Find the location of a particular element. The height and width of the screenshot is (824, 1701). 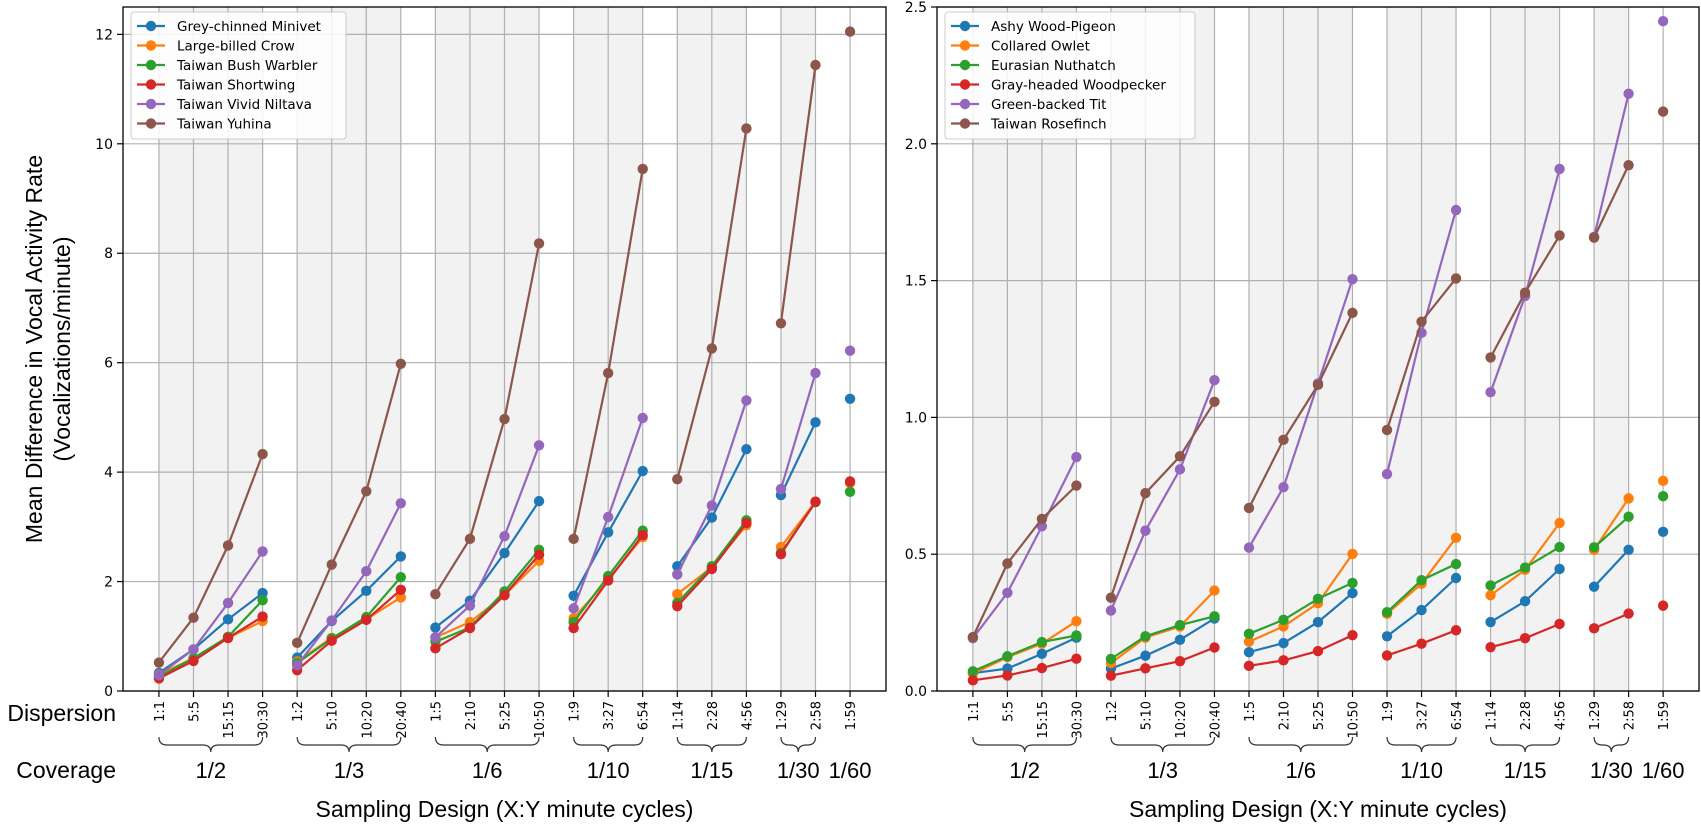

legend-label: Green-backed Tit is located at coordinates (1048, 105).